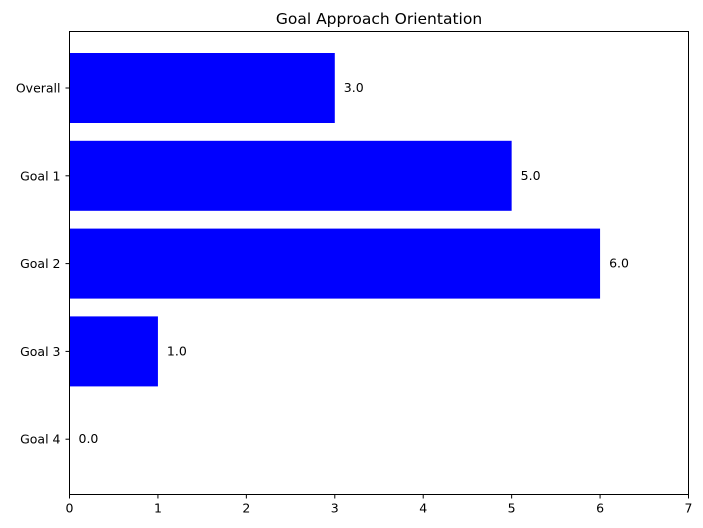  I want to click on value-label-overall: 3.0, so click(354, 87).